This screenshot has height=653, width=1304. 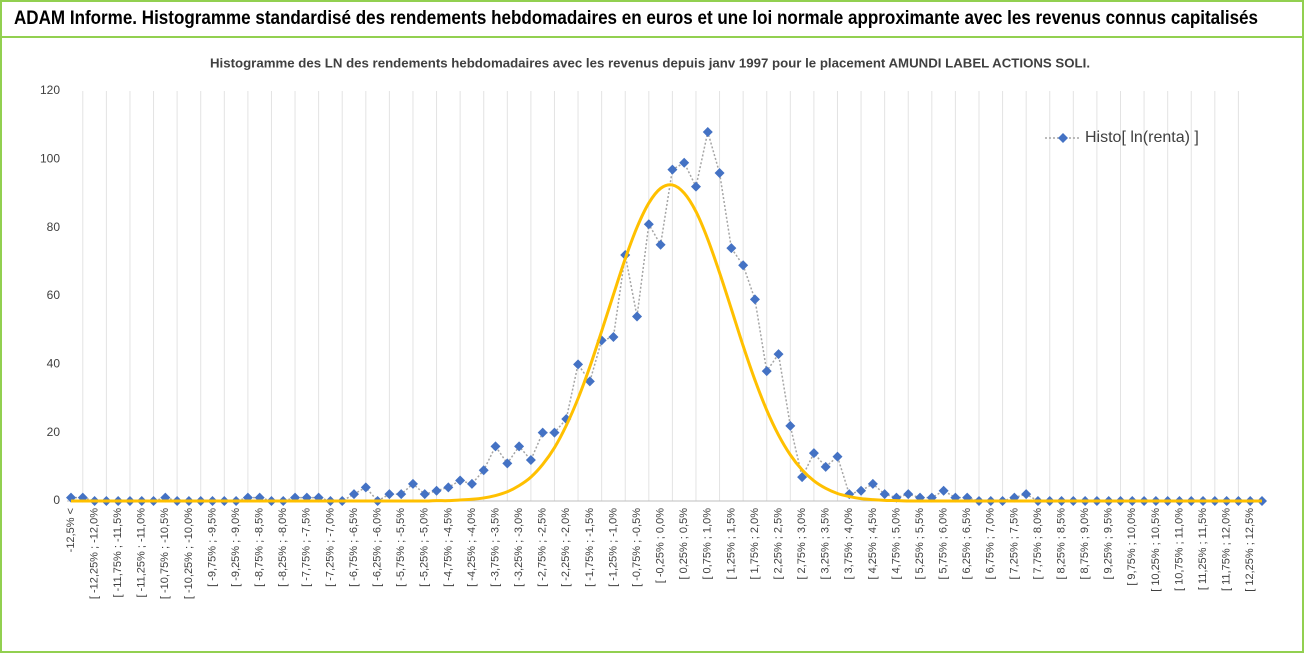 I want to click on x-tick-label: [ -10,25% ; -10,0%, so click(x=189, y=553).